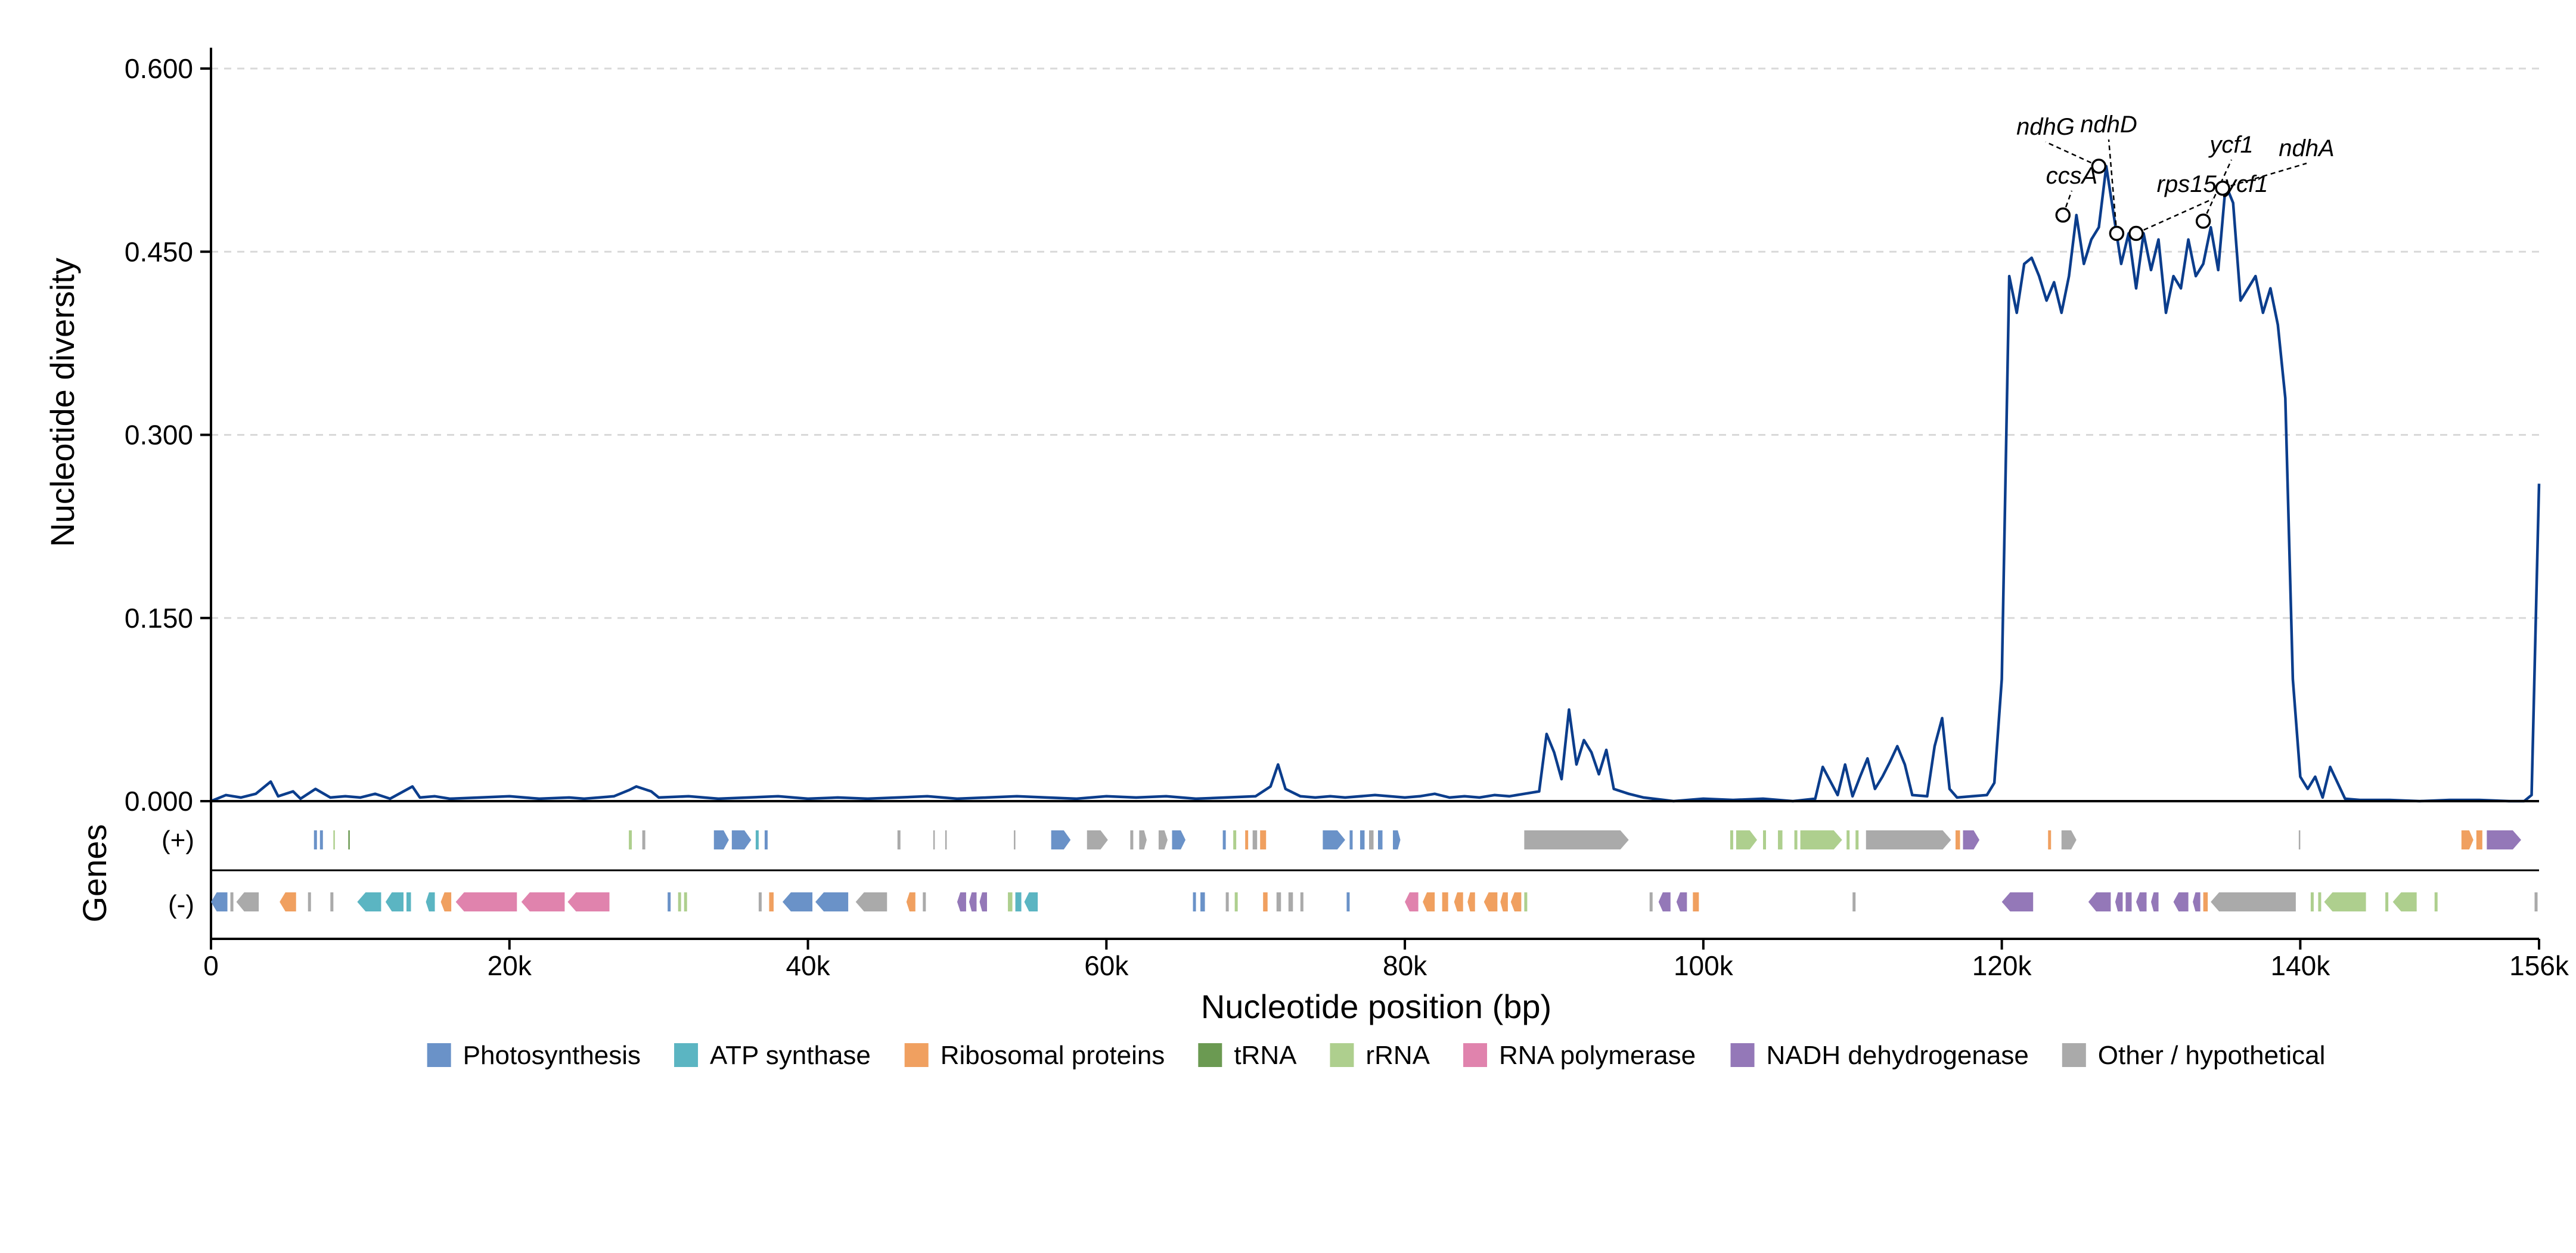  I want to click on x-tick-label-0: 0, so click(211, 965).